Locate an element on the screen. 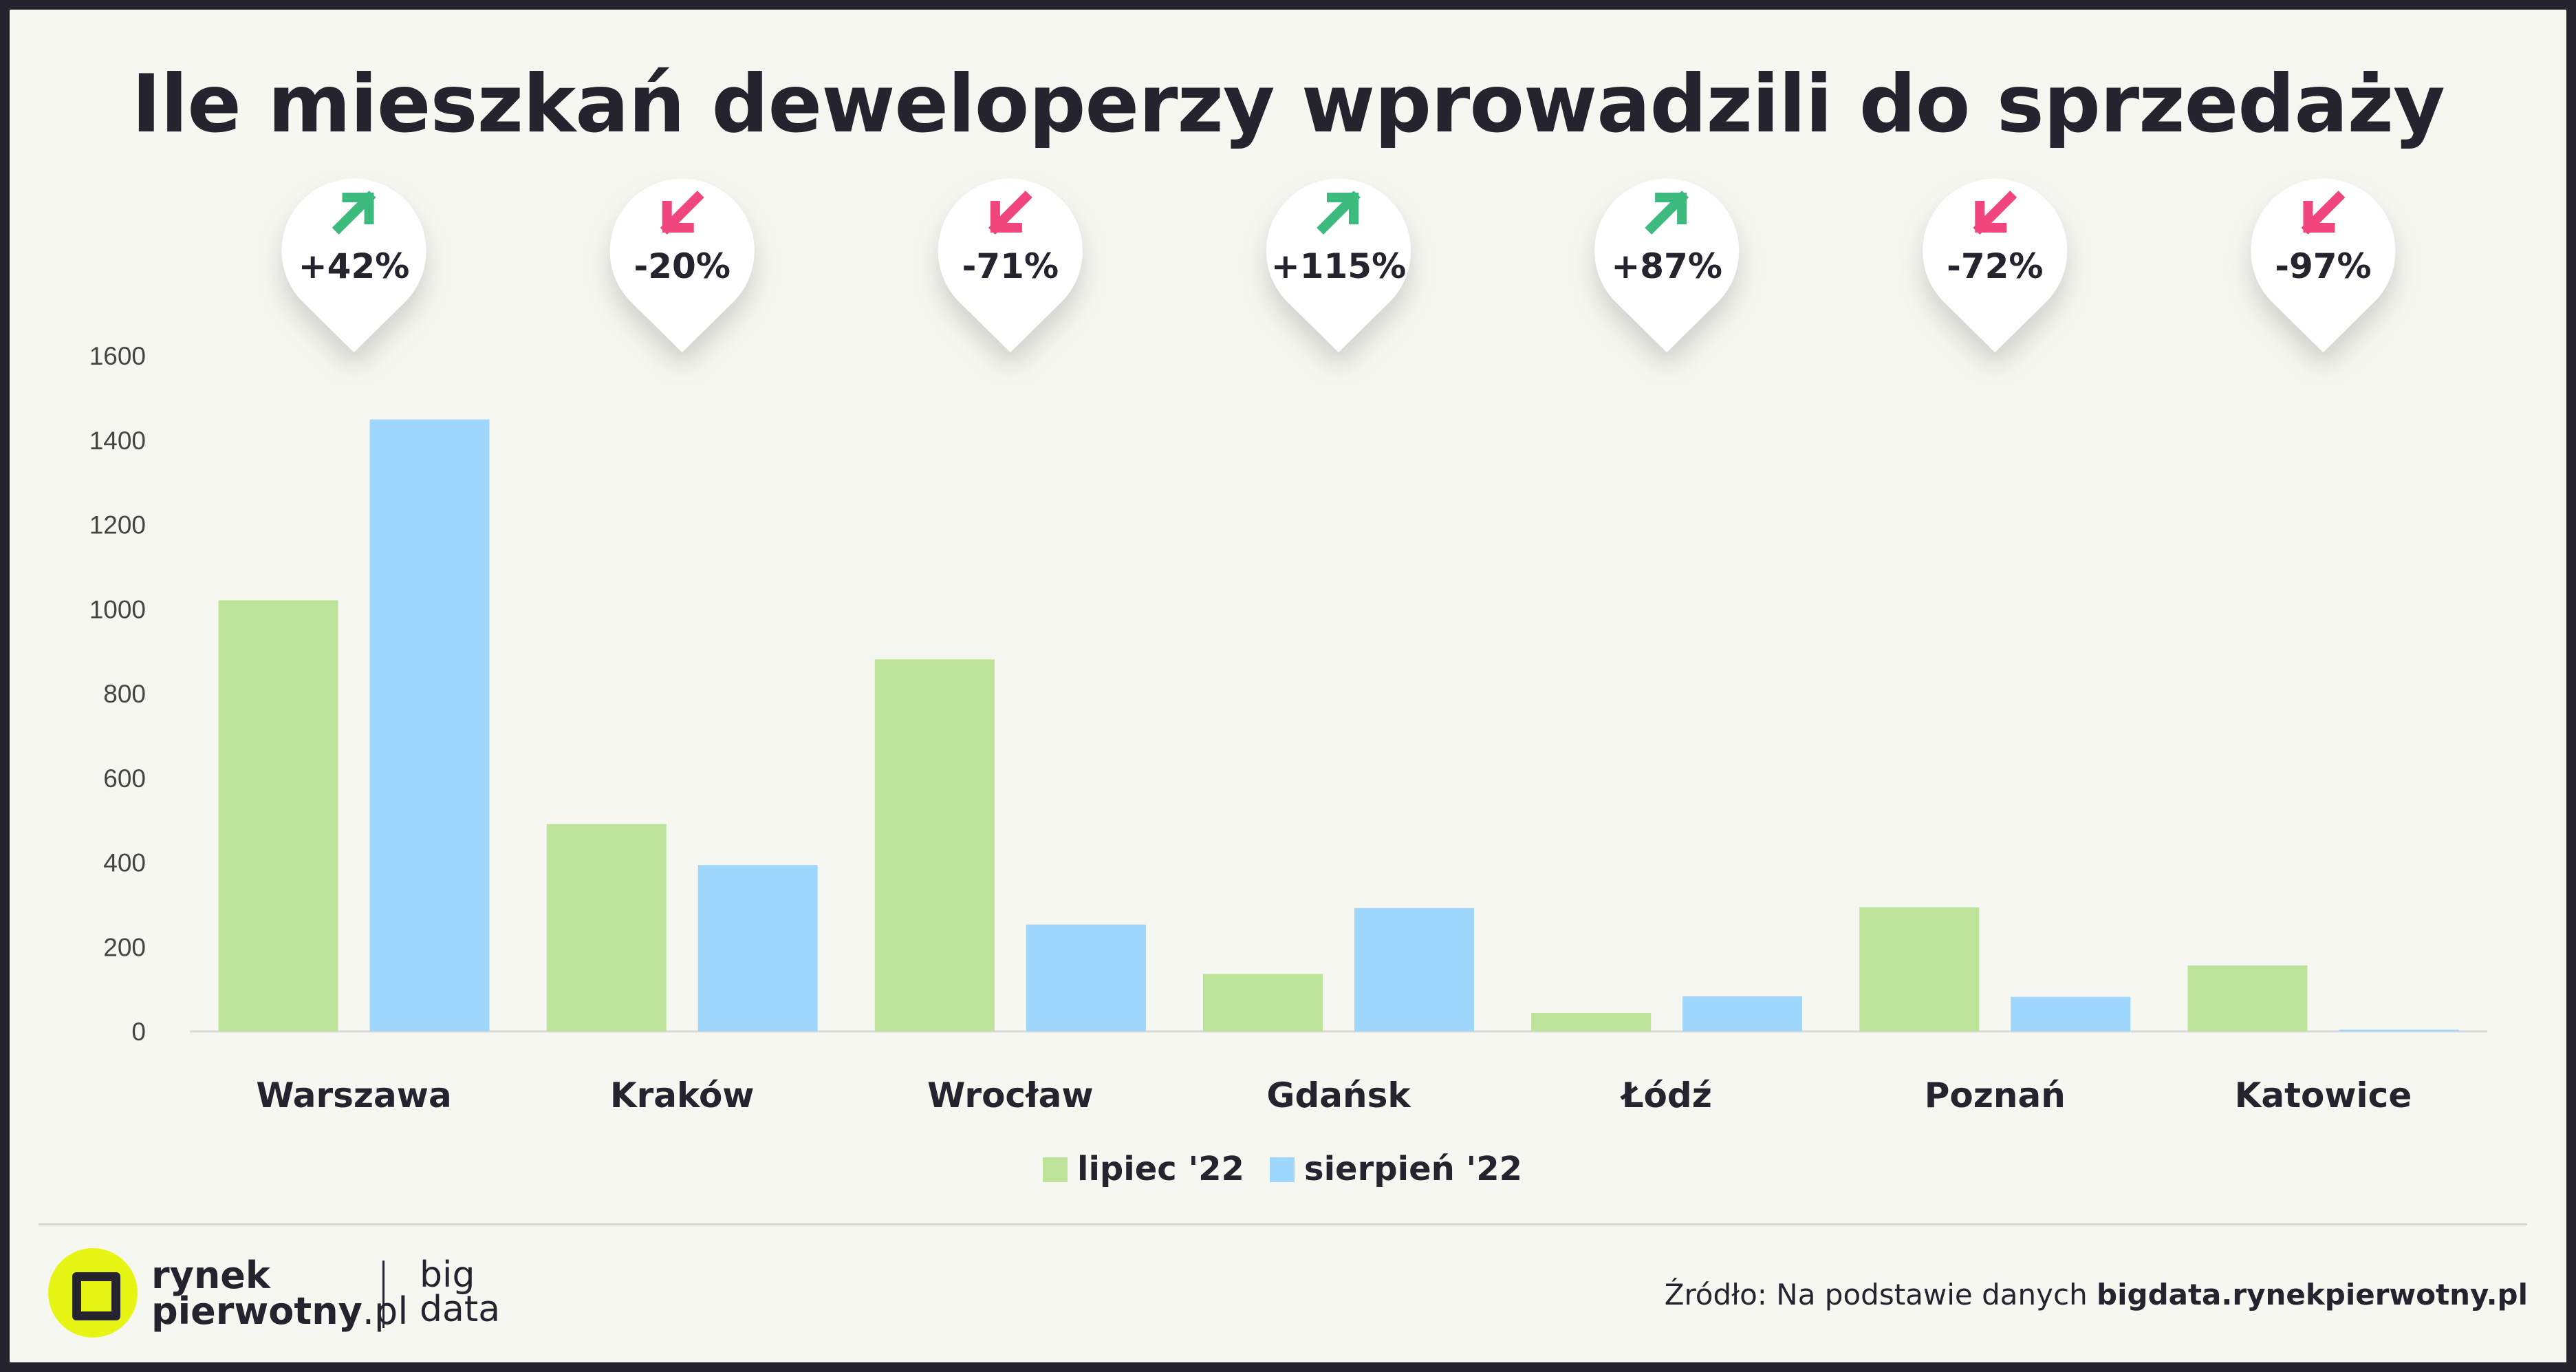  change-badges: +42% -20% -71% +115% +87% -72% -97% is located at coordinates (1338, 265).